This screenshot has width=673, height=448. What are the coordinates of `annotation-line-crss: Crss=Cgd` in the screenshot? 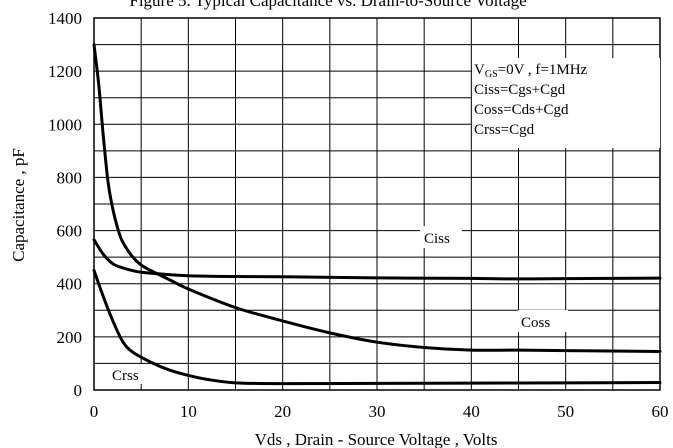 It's located at (504, 130).